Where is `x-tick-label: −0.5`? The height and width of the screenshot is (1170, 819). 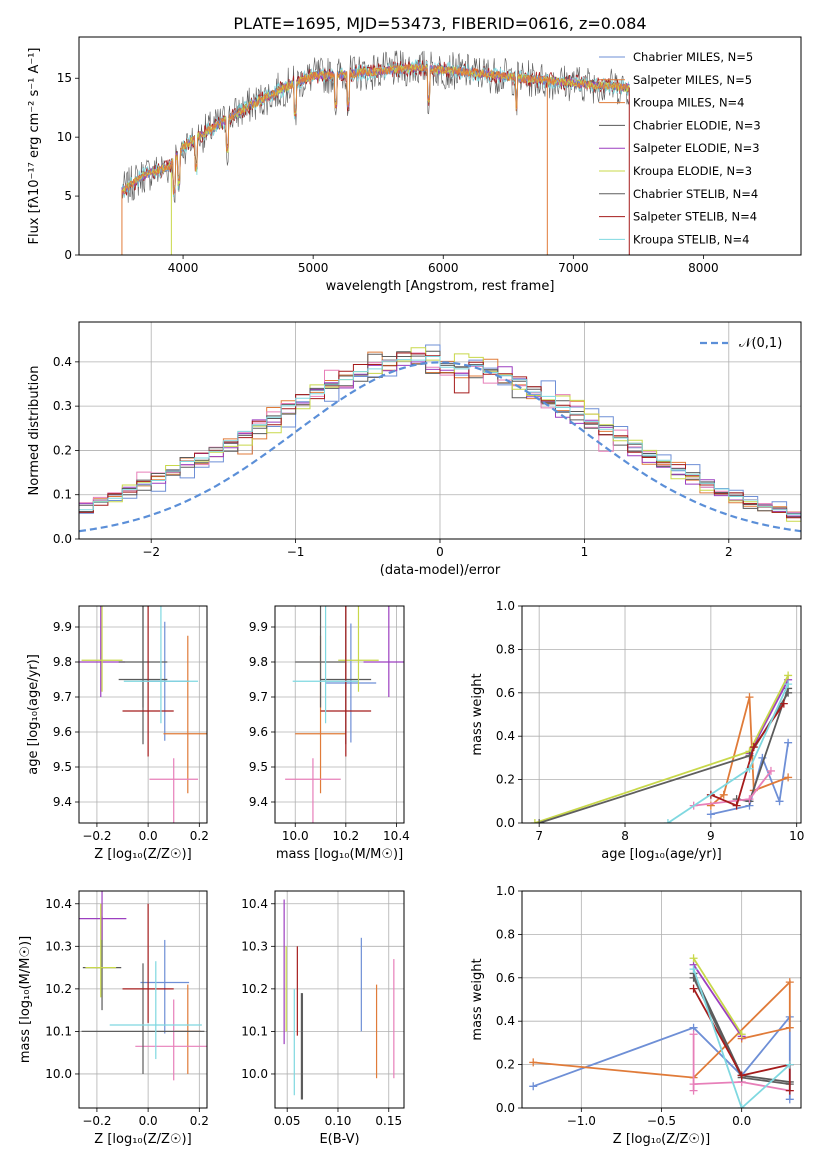
x-tick-label: −0.5 is located at coordinates (661, 1121).